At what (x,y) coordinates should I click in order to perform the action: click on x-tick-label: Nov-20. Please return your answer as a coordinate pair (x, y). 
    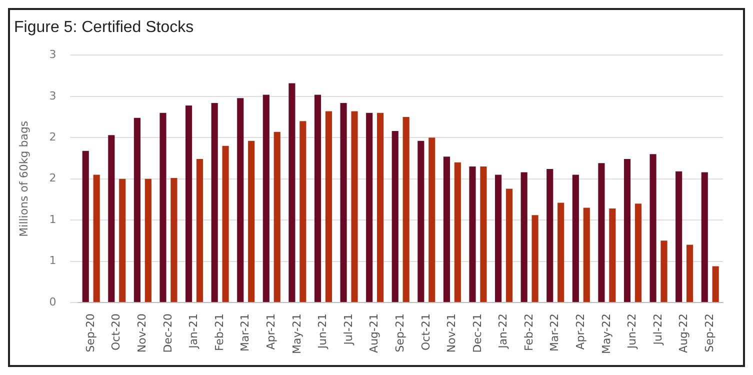
    Looking at the image, I should click on (142, 333).